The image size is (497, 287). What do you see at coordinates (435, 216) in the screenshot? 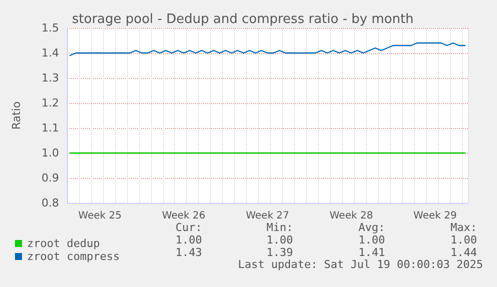
I see `x-tick-label: Week 29` at bounding box center [435, 216].